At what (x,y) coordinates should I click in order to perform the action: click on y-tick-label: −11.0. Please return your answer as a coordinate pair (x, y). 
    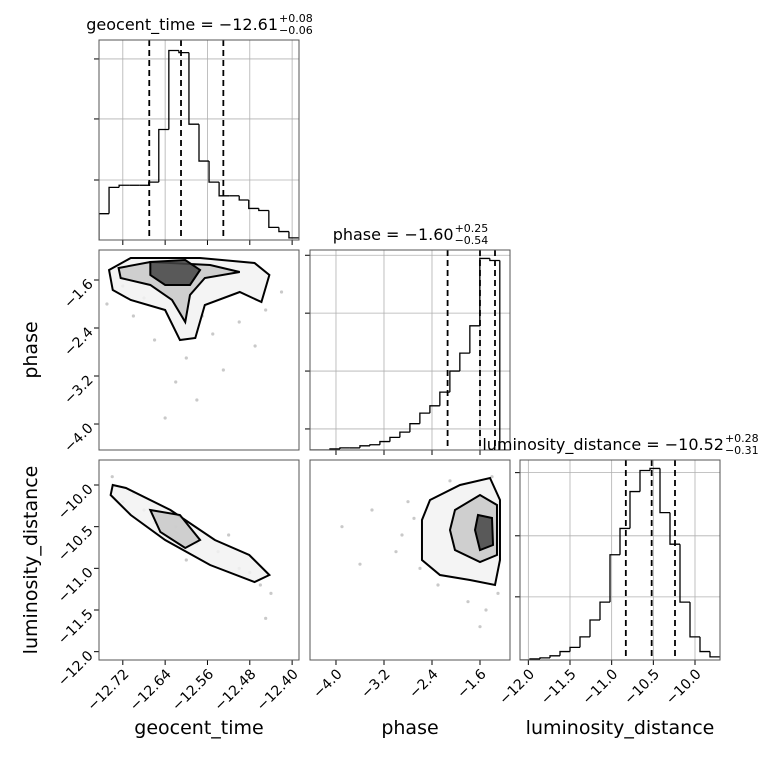
    Looking at the image, I should click on (76, 586).